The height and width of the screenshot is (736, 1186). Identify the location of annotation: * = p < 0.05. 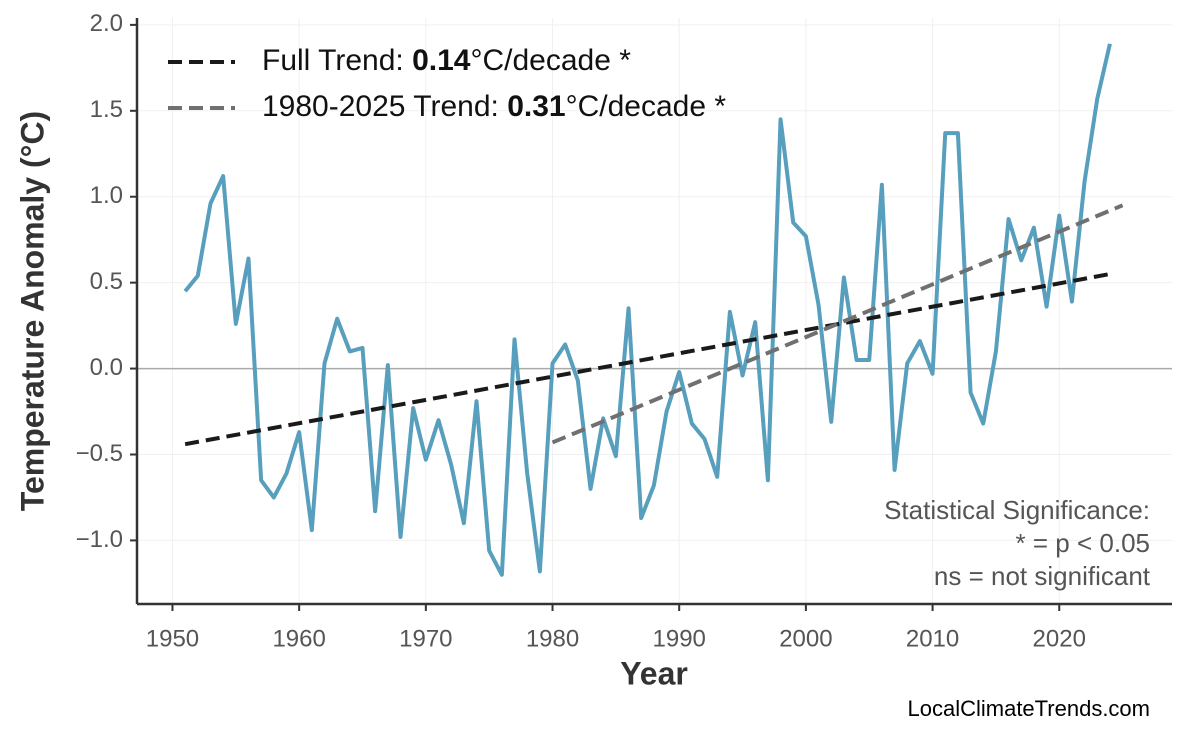
(1083, 543).